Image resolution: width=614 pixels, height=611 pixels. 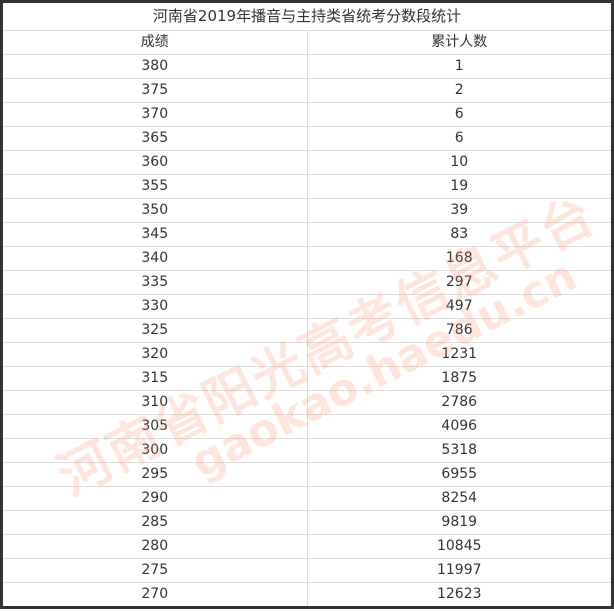 I want to click on table-row: 360 10, so click(x=307, y=162).